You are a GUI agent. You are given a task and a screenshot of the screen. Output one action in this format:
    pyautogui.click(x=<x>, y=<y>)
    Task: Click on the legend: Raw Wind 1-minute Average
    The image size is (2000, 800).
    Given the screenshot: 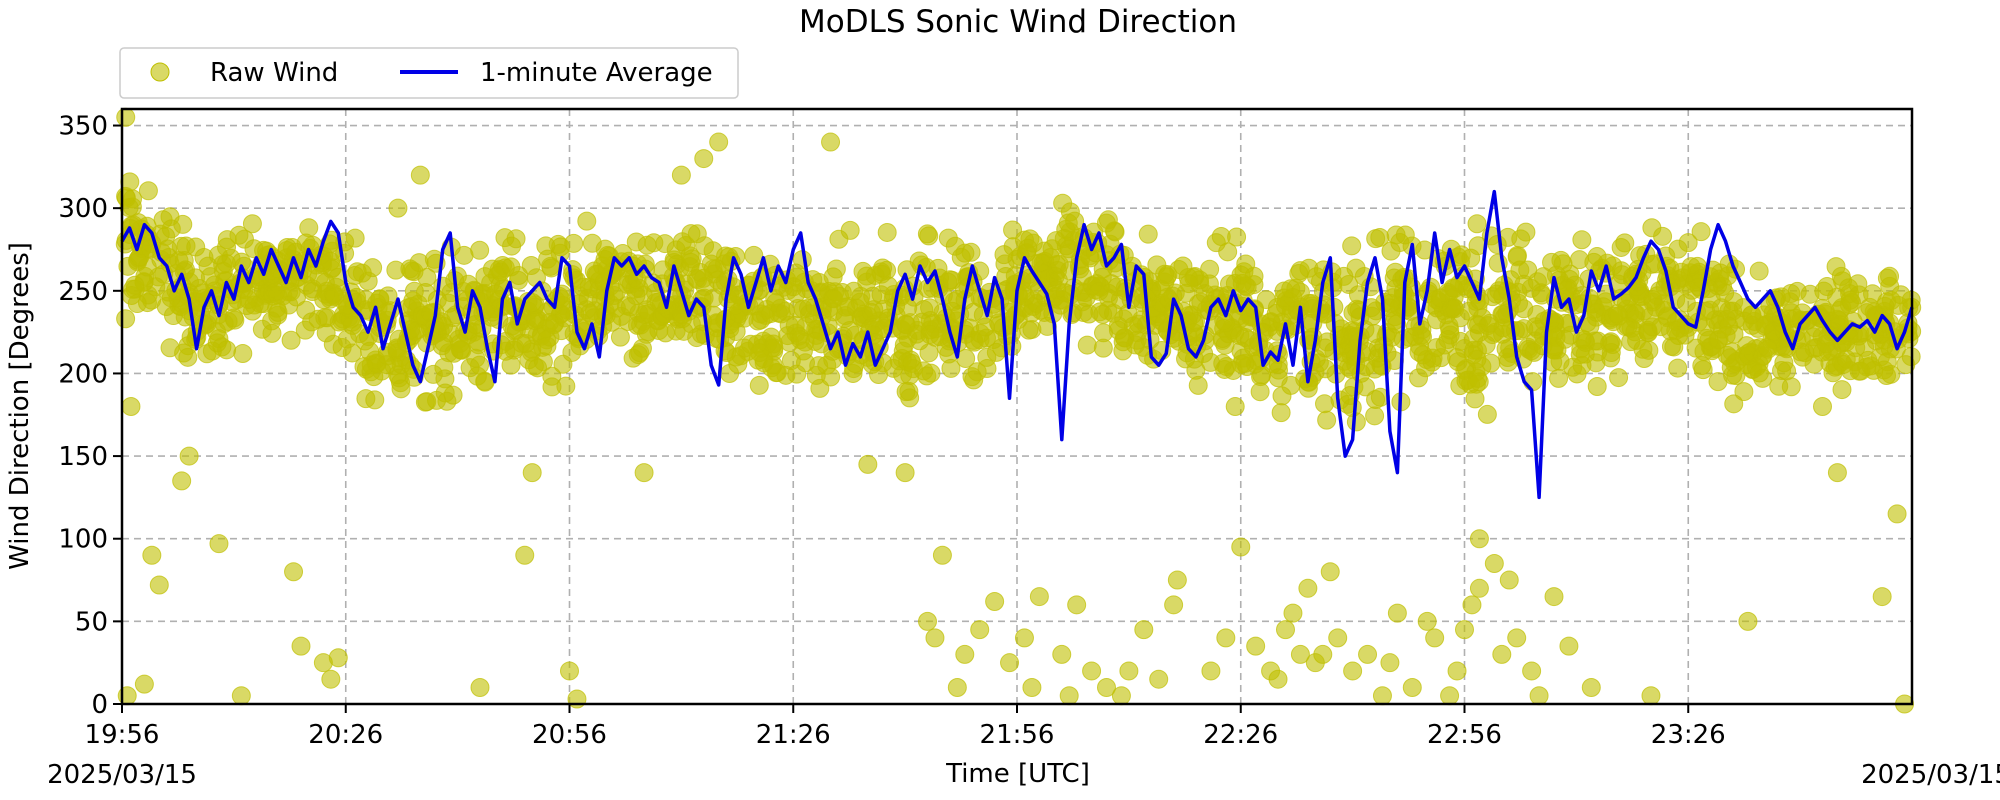 What is the action you would take?
    pyautogui.click(x=429, y=73)
    